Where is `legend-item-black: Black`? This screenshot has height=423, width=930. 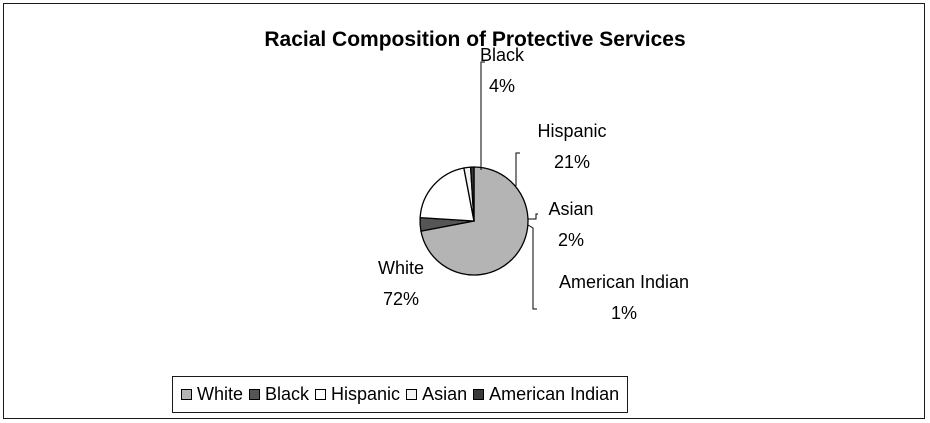
legend-item-black: Black is located at coordinates (279, 394).